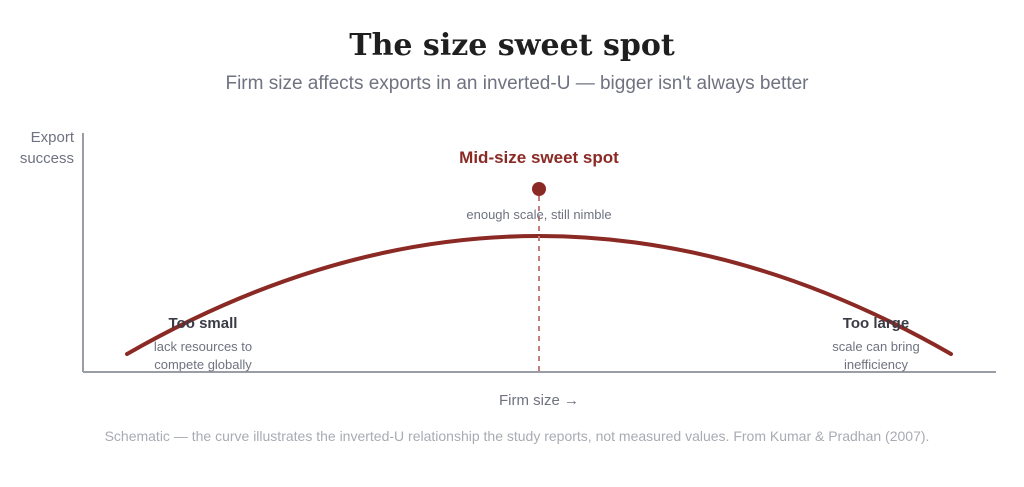  I want to click on too-small-note-line2: compete globally, so click(203, 364).